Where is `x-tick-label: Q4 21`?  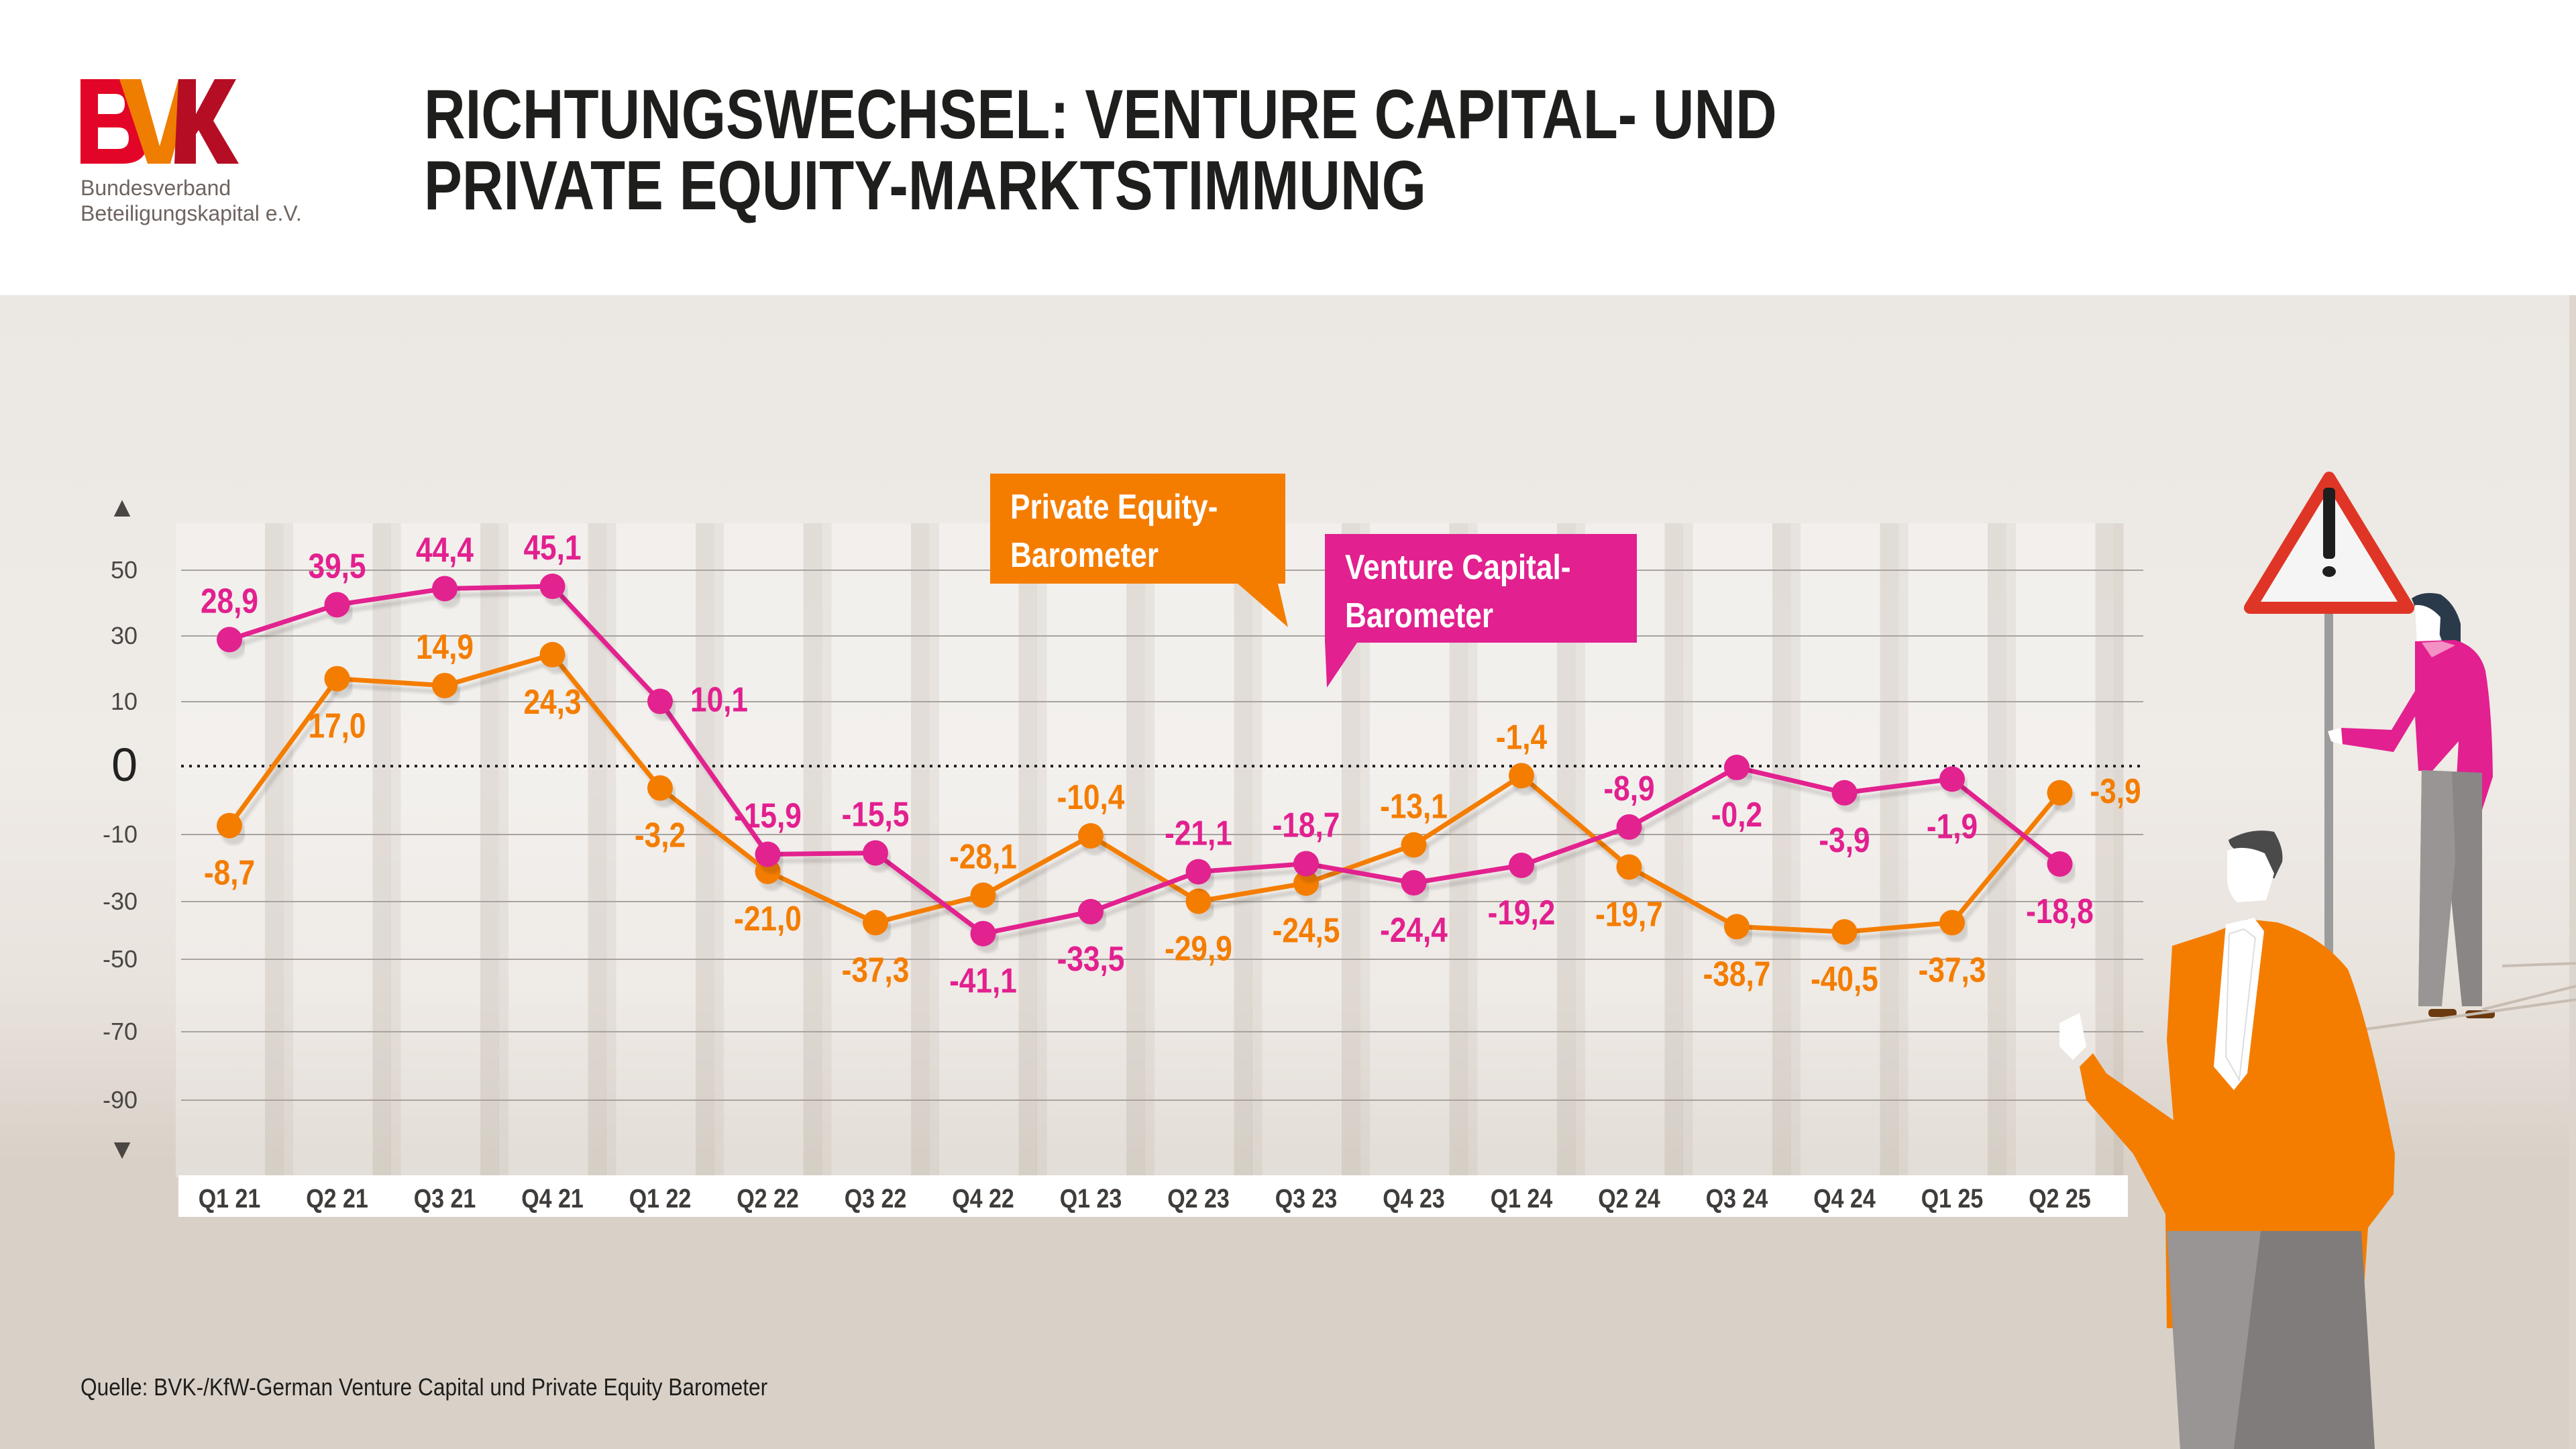
x-tick-label: Q4 21 is located at coordinates (552, 1198).